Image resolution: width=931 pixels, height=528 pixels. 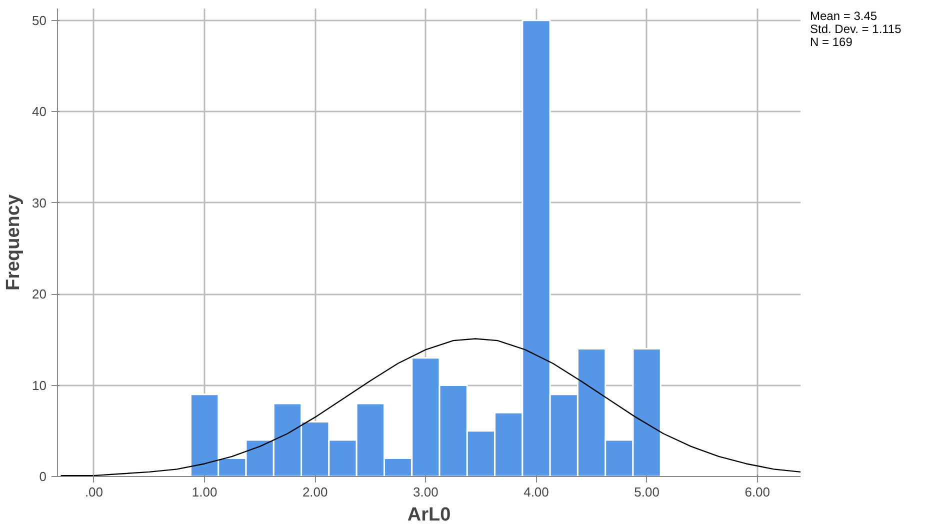 What do you see at coordinates (205, 492) in the screenshot?
I see `x-tick-label: 1.00` at bounding box center [205, 492].